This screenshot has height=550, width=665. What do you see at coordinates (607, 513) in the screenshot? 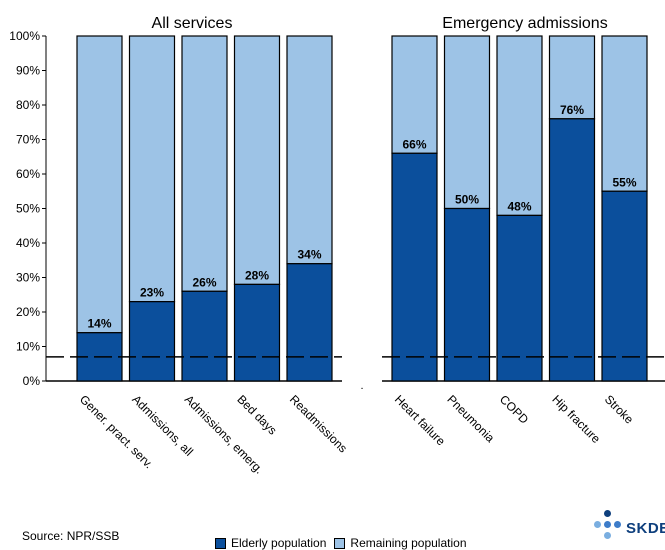
I see `logo-dot-top` at bounding box center [607, 513].